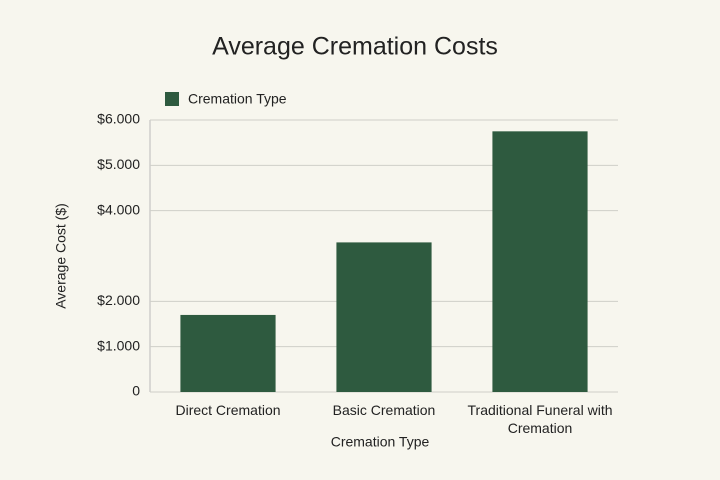 This screenshot has width=720, height=480. What do you see at coordinates (172, 99) in the screenshot?
I see `legend-swatch` at bounding box center [172, 99].